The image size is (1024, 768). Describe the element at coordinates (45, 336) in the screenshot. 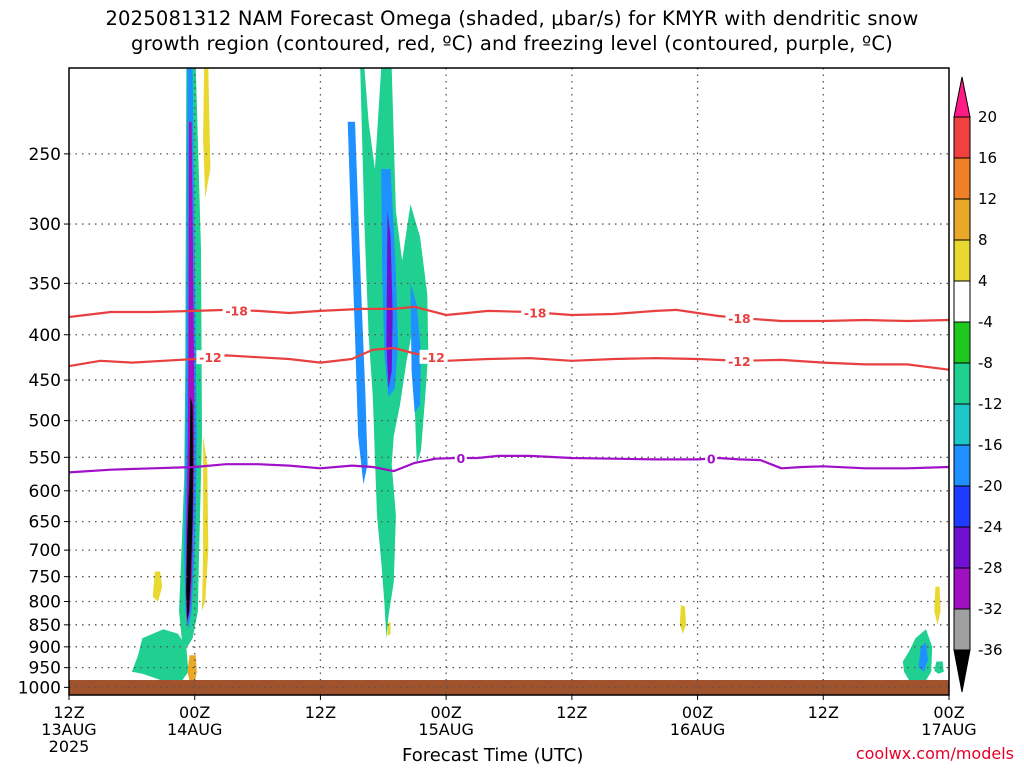

I see `y-tick-label: 400` at that location.